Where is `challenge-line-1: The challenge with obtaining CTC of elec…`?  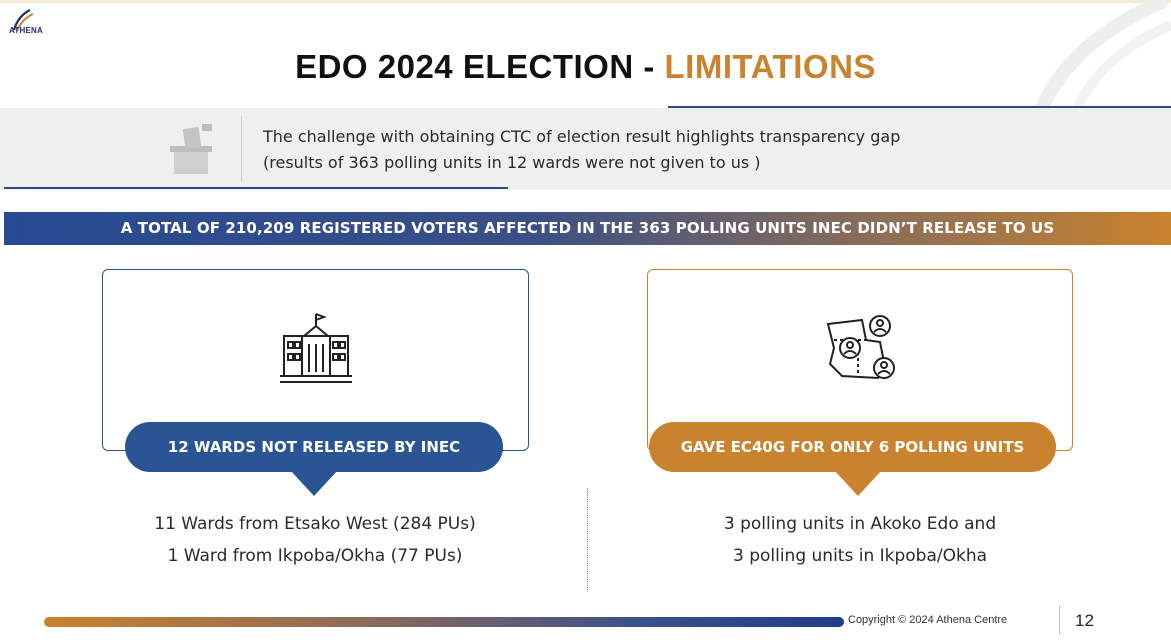
challenge-line-1: The challenge with obtaining CTC of elec… is located at coordinates (582, 136).